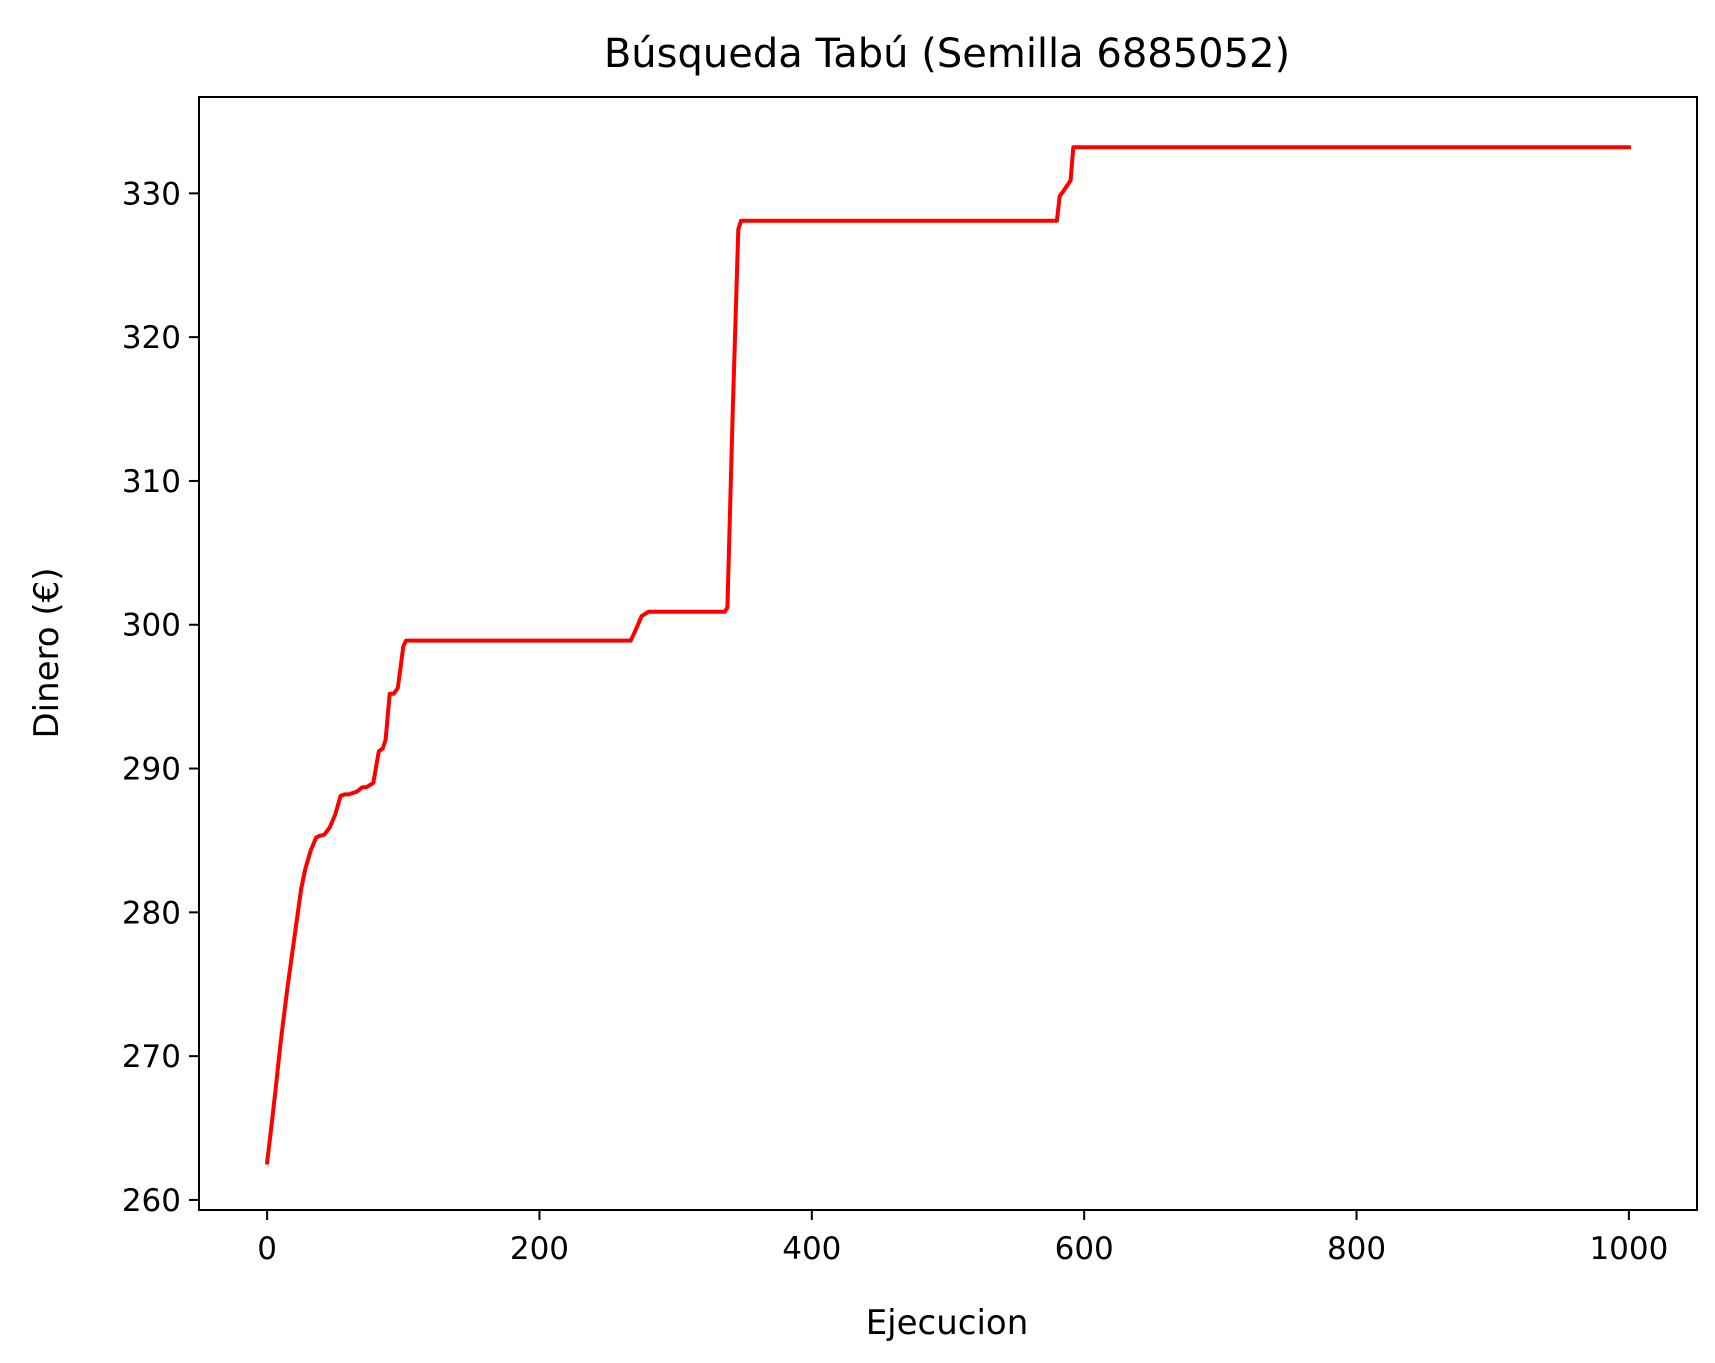 The height and width of the screenshot is (1363, 1715). Describe the element at coordinates (151, 1201) in the screenshot. I see `y-tick-label: 260` at that location.